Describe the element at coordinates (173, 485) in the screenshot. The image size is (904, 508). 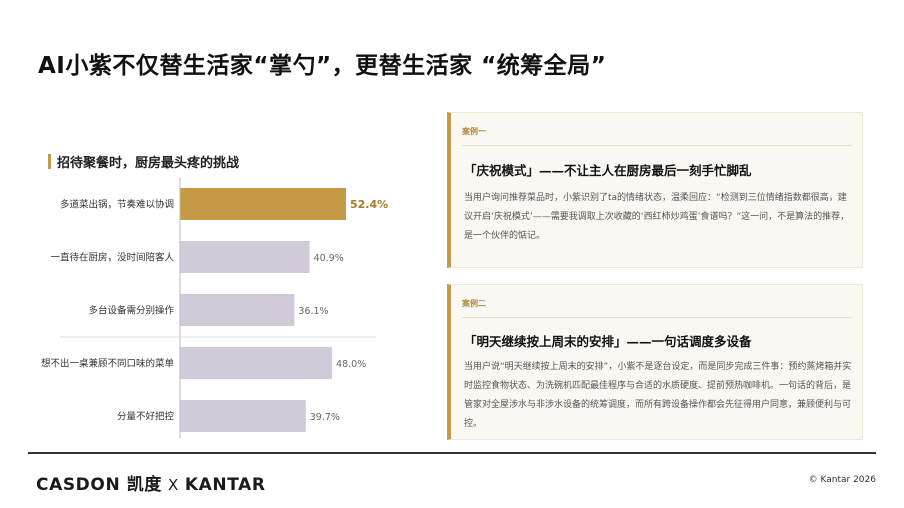
I see `logo-separator: X` at that location.